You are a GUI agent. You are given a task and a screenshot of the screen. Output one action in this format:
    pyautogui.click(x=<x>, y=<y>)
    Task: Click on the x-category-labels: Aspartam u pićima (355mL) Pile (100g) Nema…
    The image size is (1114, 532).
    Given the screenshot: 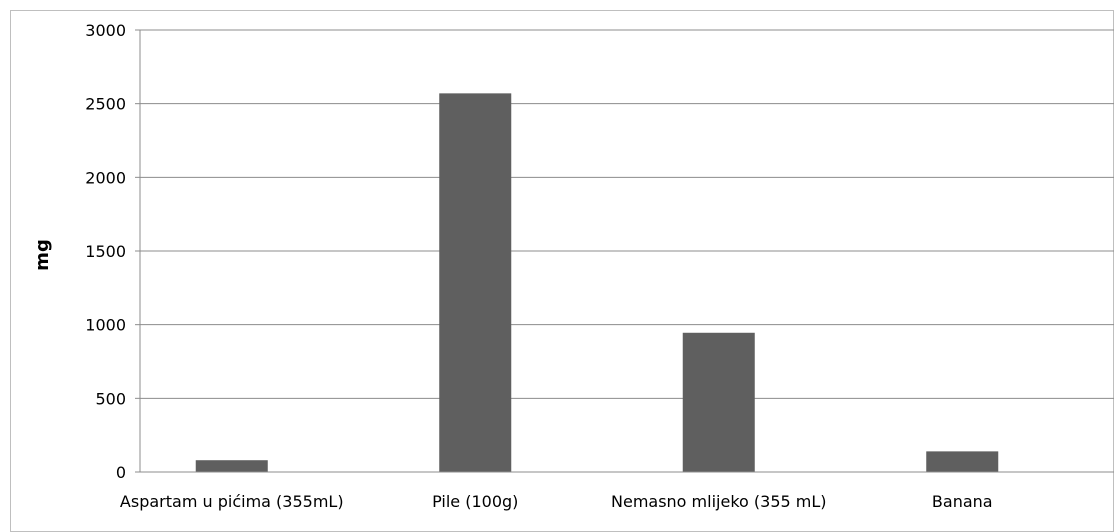 What is the action you would take?
    pyautogui.click(x=556, y=501)
    